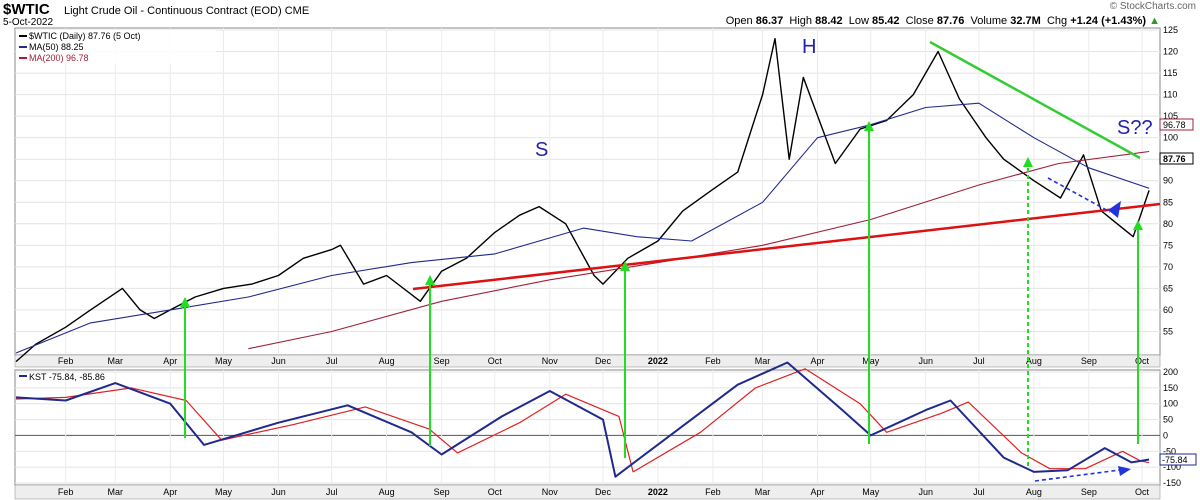 This screenshot has height=500, width=1200. Describe the element at coordinates (1154, 21) in the screenshot. I see `chg-up-arrow-icon: ▲` at that location.